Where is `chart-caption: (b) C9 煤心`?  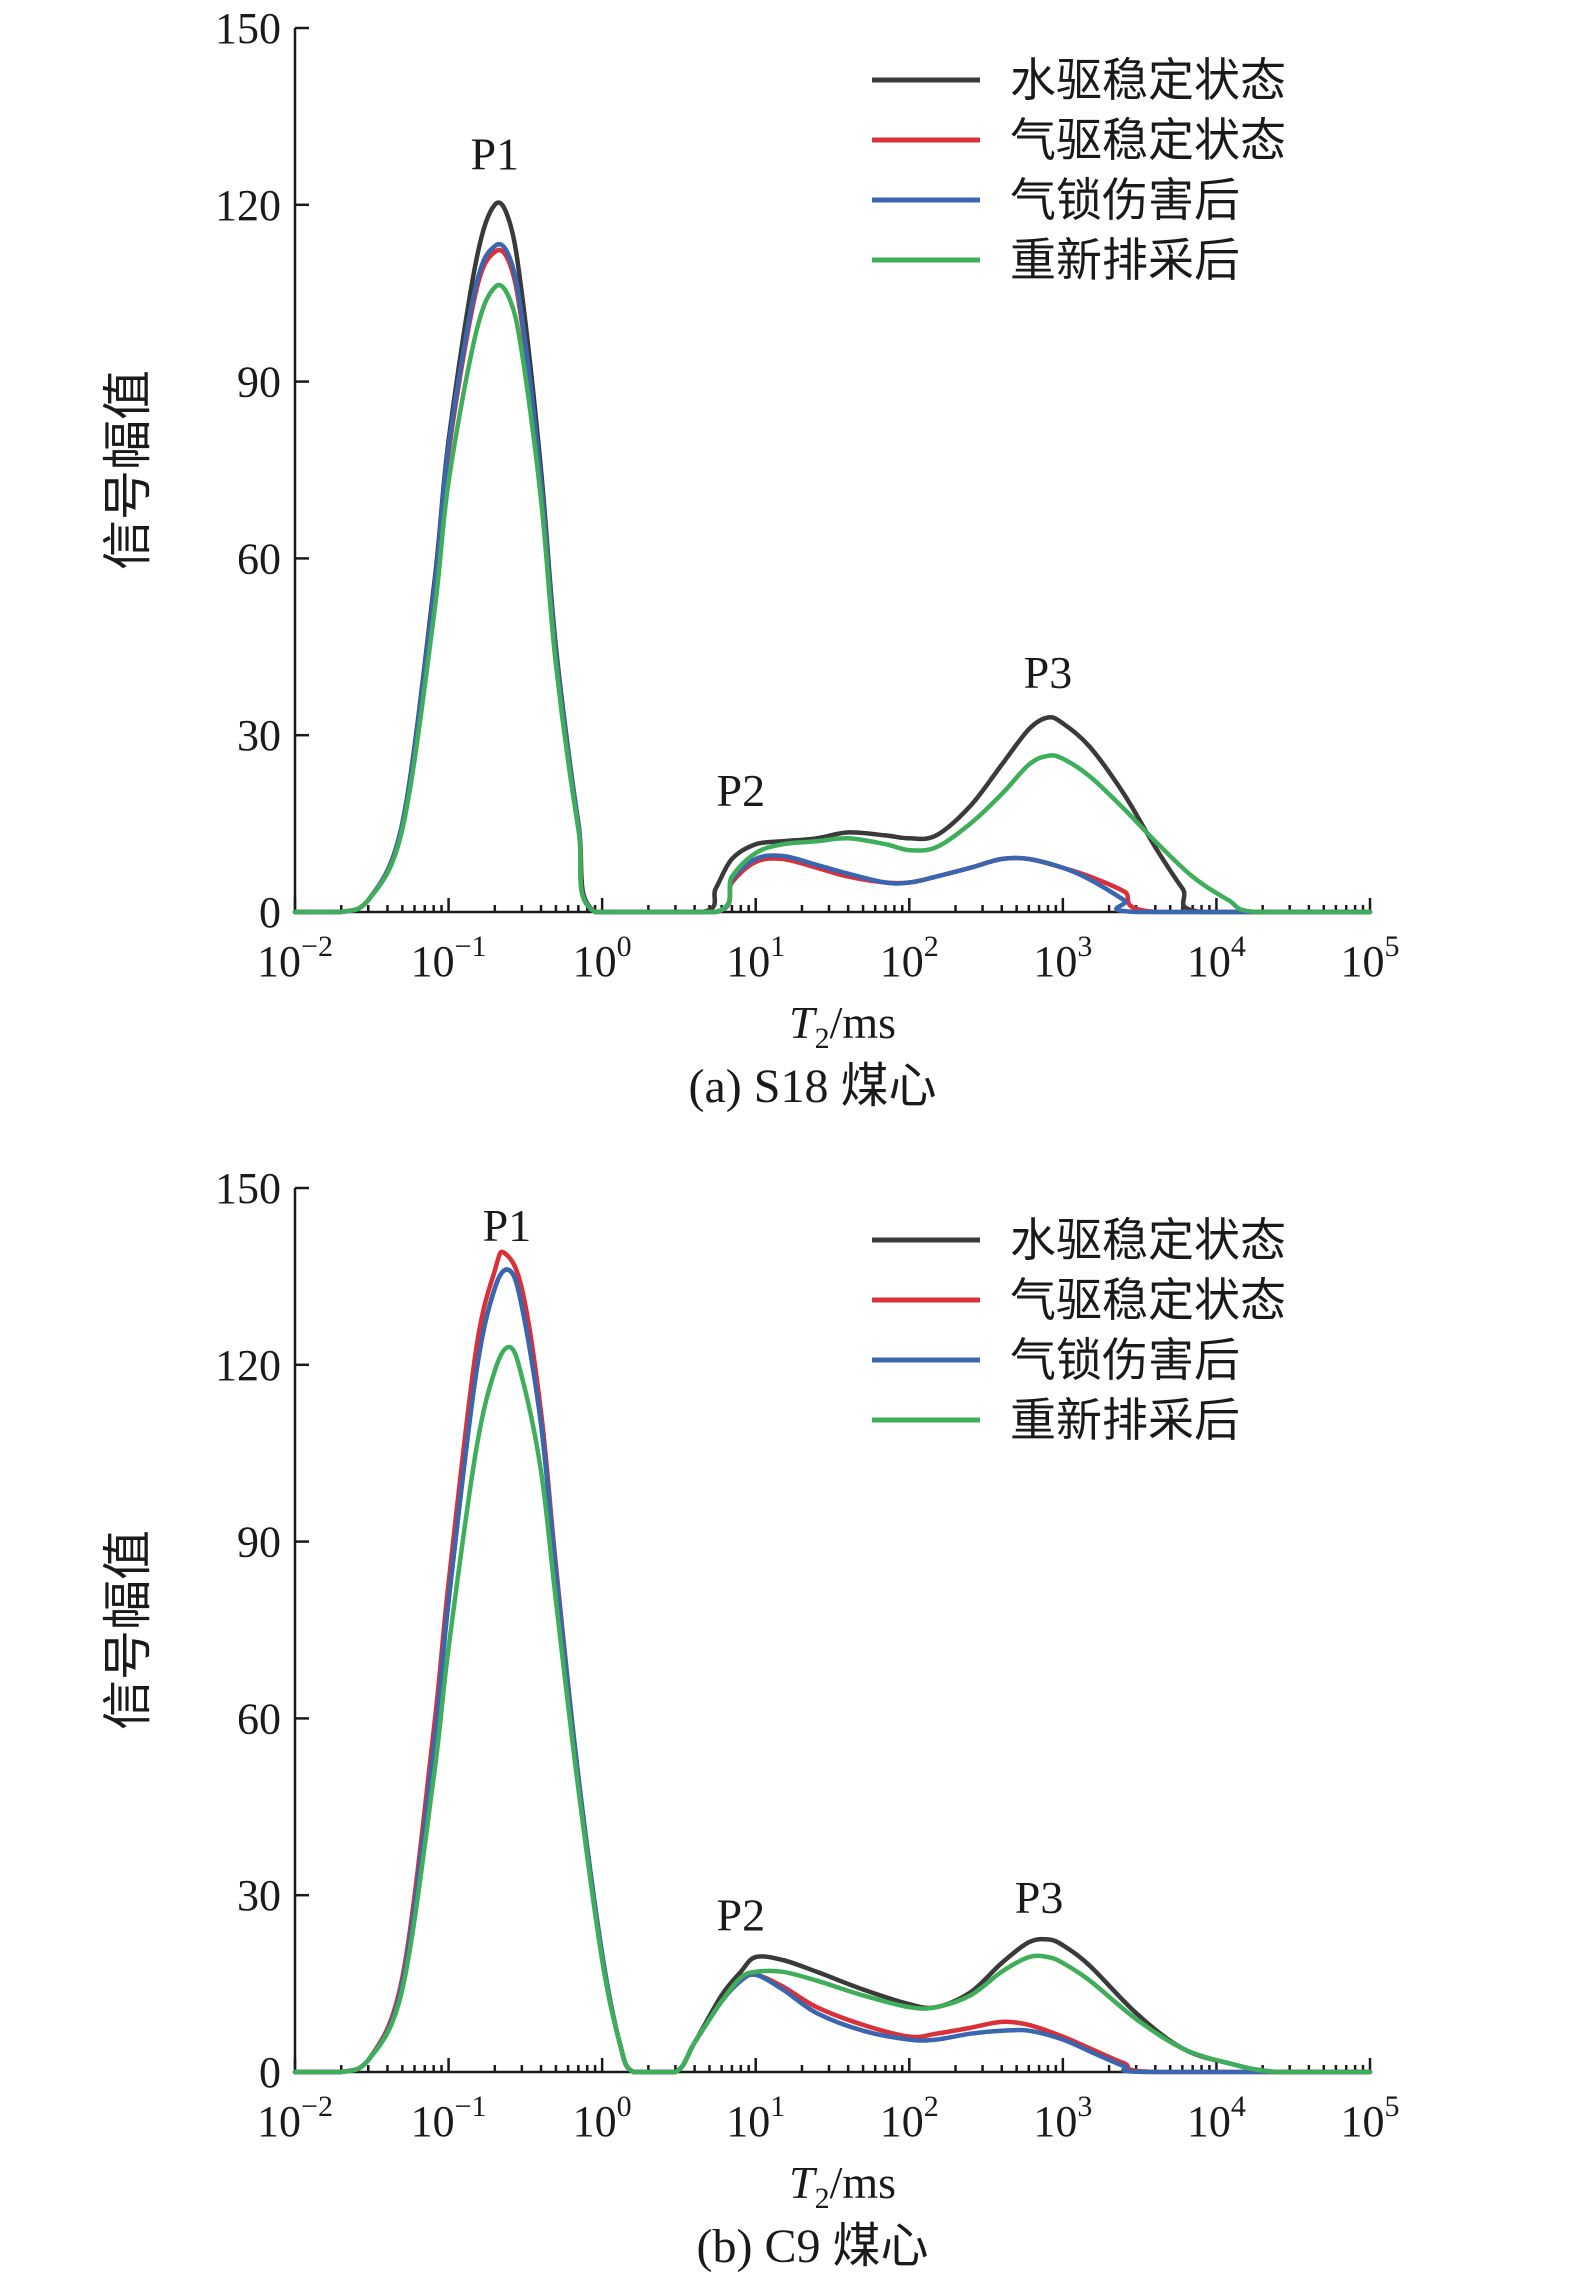
chart-caption: (b) C9 煤心 is located at coordinates (813, 2246).